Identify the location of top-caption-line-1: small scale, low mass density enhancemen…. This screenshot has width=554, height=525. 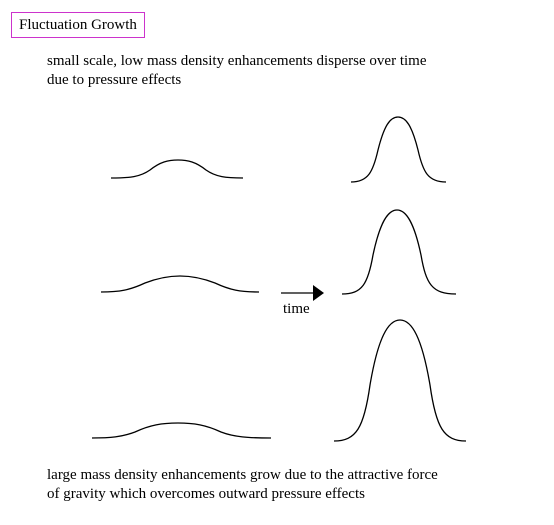
(237, 61).